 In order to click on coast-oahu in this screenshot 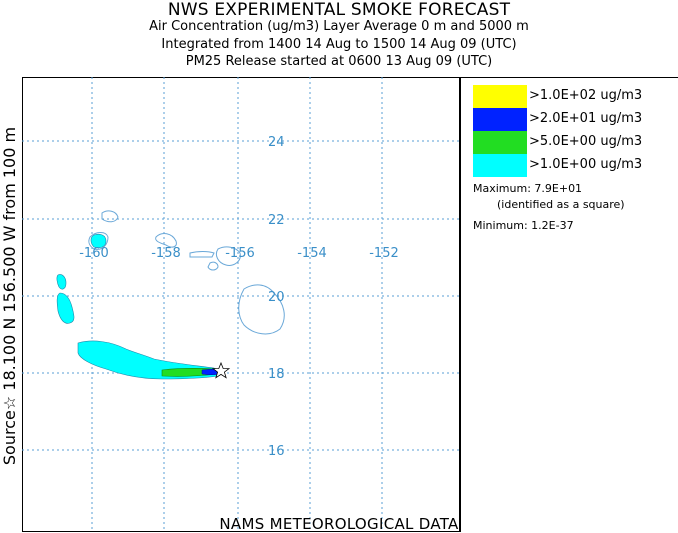, I will do `click(166, 240)`.